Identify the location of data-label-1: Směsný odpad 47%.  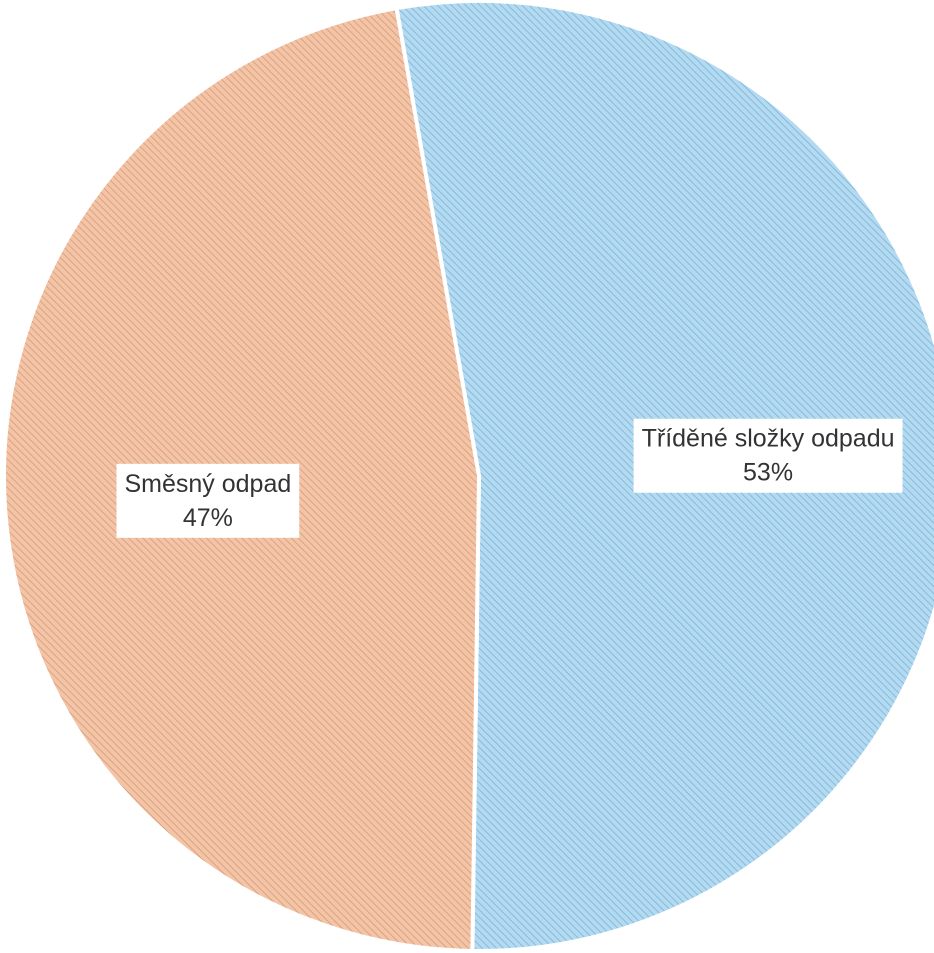
(208, 500).